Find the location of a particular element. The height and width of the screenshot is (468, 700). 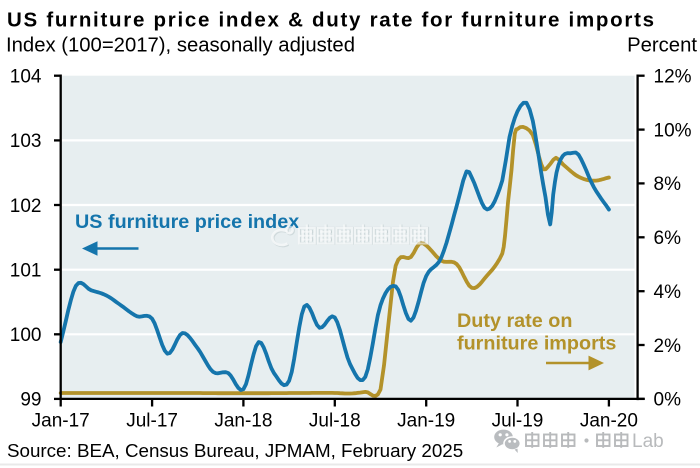

svg-text: Jan-17 is located at coordinates (61, 421).